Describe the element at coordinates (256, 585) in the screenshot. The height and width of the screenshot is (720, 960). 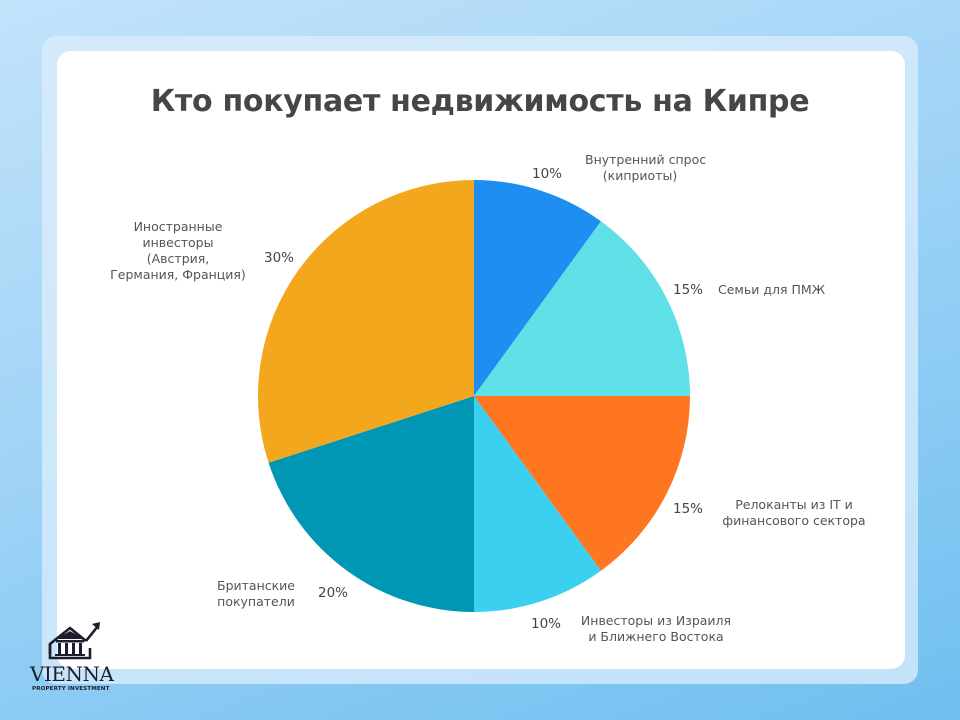
I see `label-british-line1: Британские` at that location.